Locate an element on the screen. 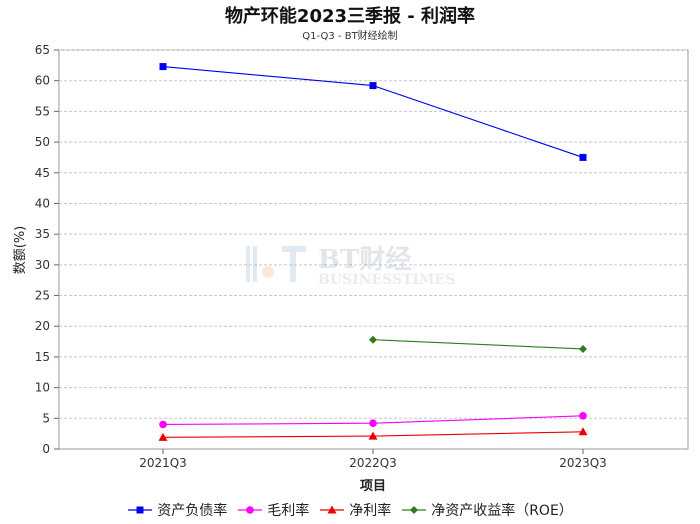  legend-item: 毛利率 is located at coordinates (273, 510).